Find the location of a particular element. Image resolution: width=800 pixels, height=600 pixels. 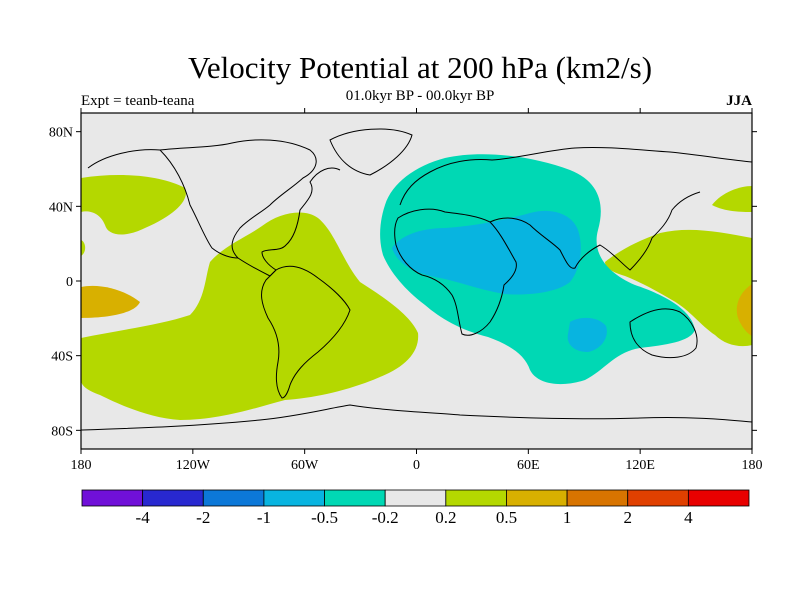

colorbar-label: -2 is located at coordinates (203, 517).